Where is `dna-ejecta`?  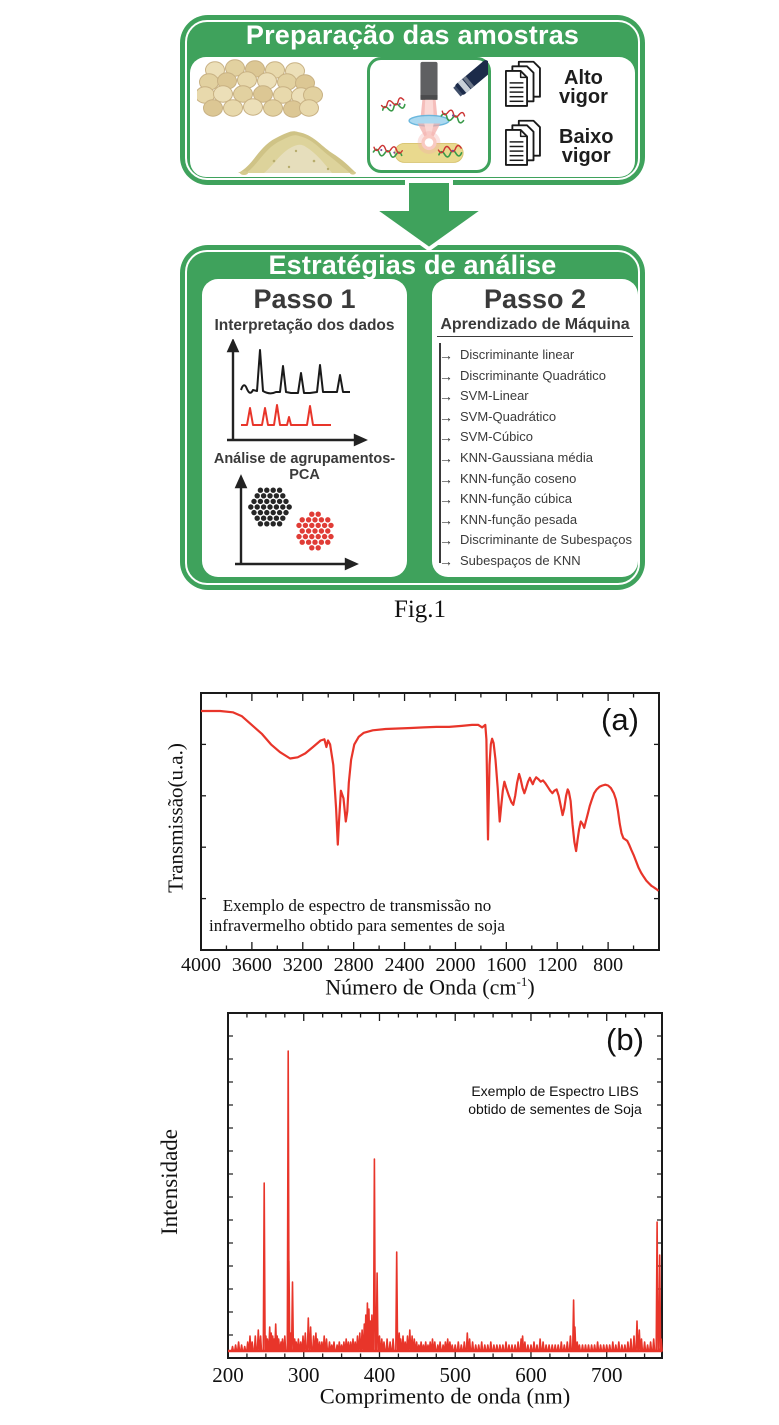 dna-ejecta is located at coordinates (419, 127).